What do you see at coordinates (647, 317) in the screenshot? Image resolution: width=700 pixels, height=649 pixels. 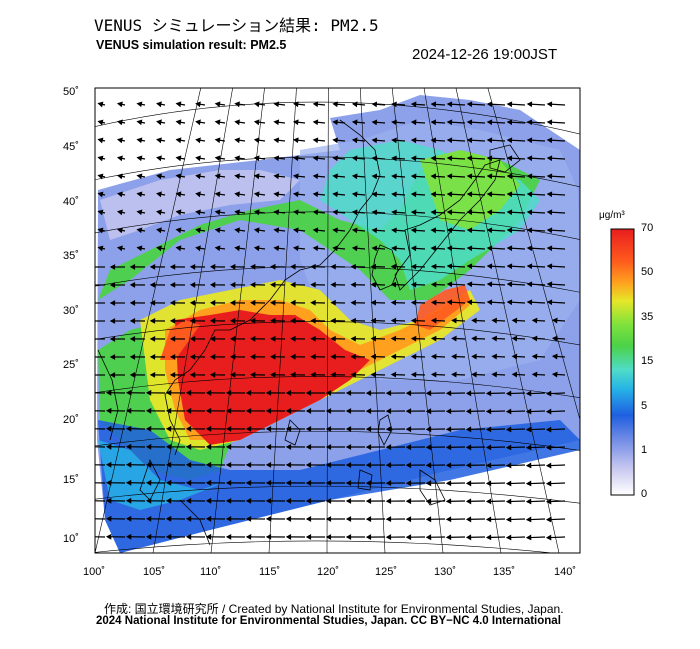 I see `colorbar-tick-label: 35` at bounding box center [647, 317].